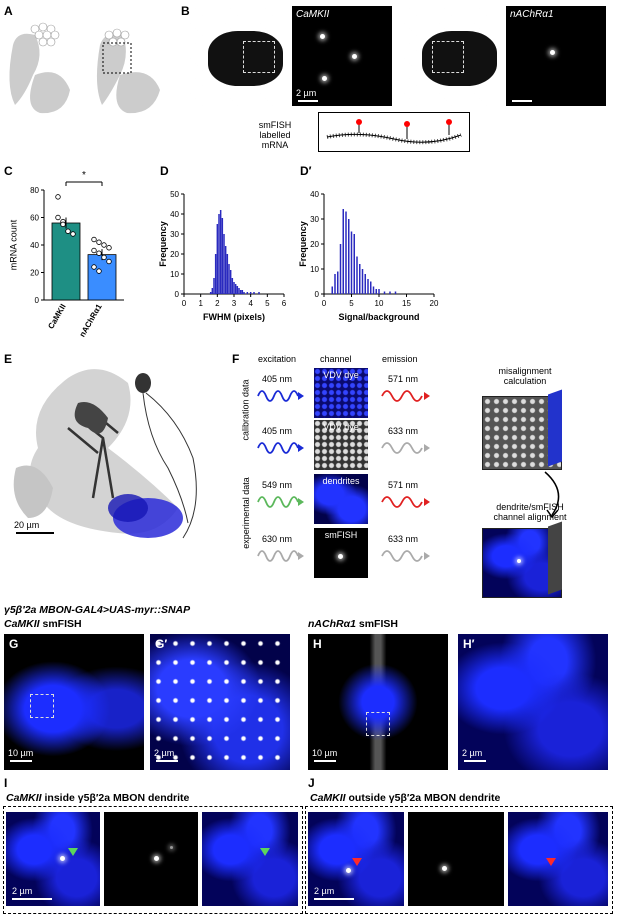 Image resolution: width=617 pixels, height=915 pixels. What do you see at coordinates (8, 11) in the screenshot?
I see `panel-label-a: A` at bounding box center [8, 11].